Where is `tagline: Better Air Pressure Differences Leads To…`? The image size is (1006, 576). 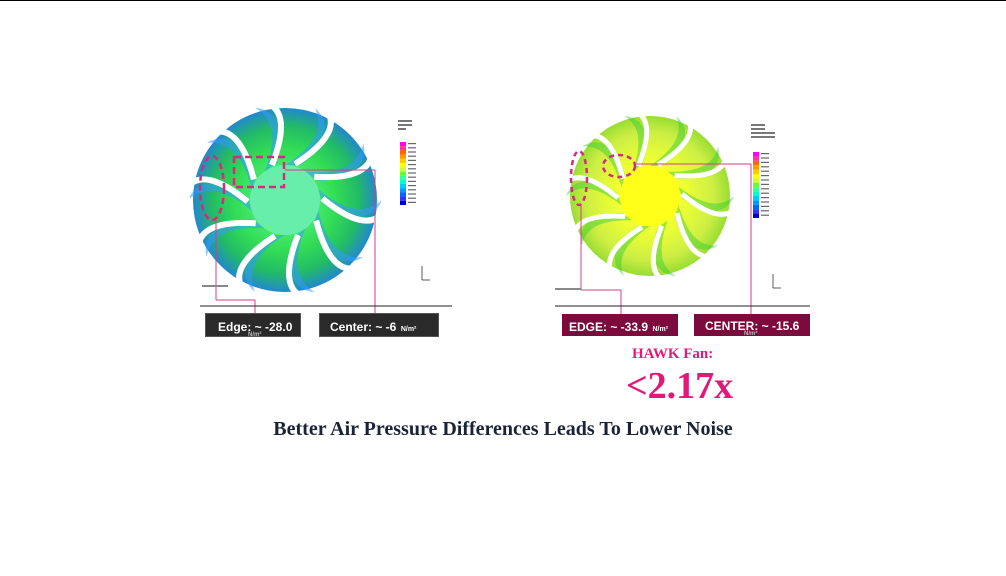 tagline: Better Air Pressure Differences Leads To… is located at coordinates (503, 429).